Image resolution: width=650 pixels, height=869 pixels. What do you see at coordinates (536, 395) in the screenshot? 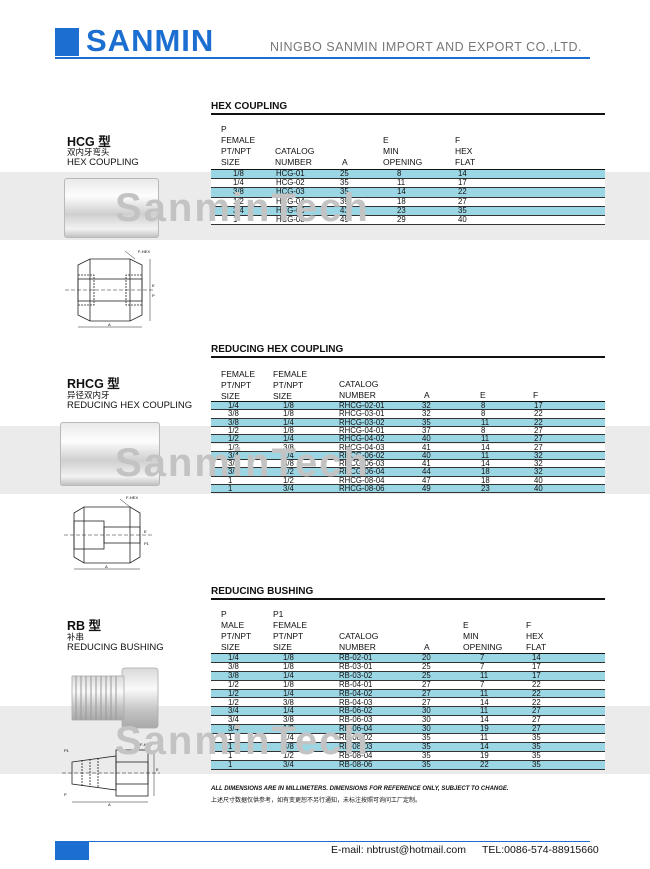
I see `column-header: F` at bounding box center [536, 395].